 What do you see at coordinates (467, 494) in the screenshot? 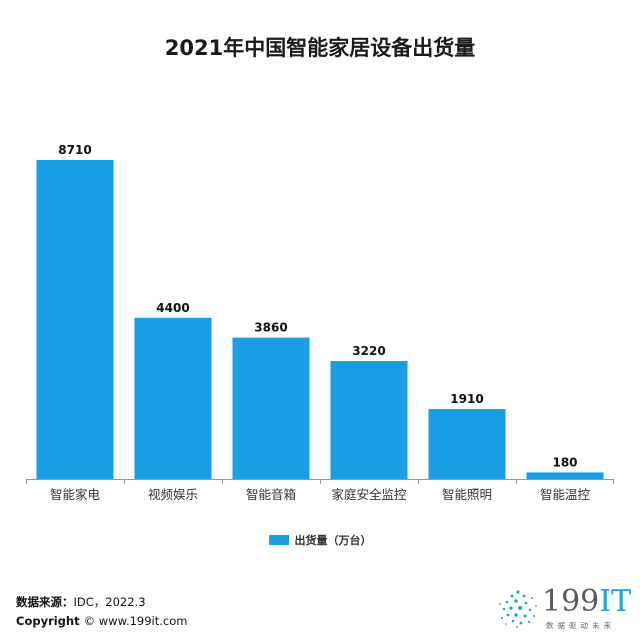
I see `x-tick-label: 智能照明` at bounding box center [467, 494].